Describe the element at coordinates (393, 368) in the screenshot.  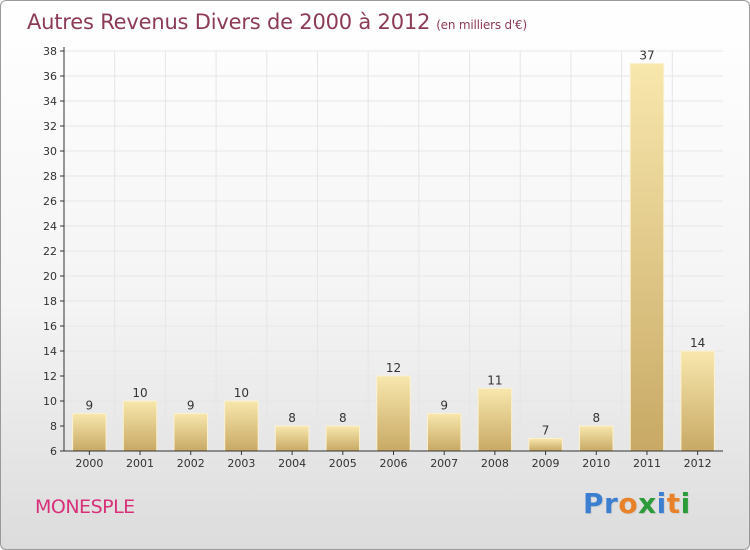
I see `bar-value-label: 12` at that location.